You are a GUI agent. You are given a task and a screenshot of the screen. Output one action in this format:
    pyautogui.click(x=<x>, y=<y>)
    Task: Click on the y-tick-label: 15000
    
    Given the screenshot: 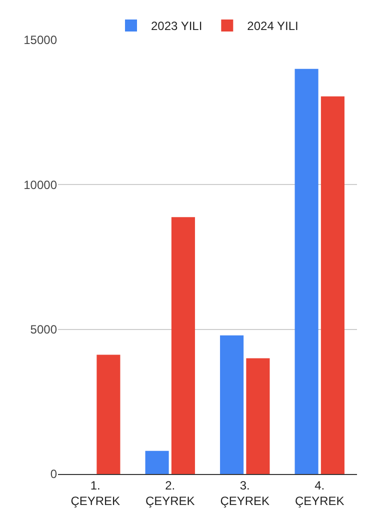 What is the action you would take?
    pyautogui.click(x=41, y=40)
    